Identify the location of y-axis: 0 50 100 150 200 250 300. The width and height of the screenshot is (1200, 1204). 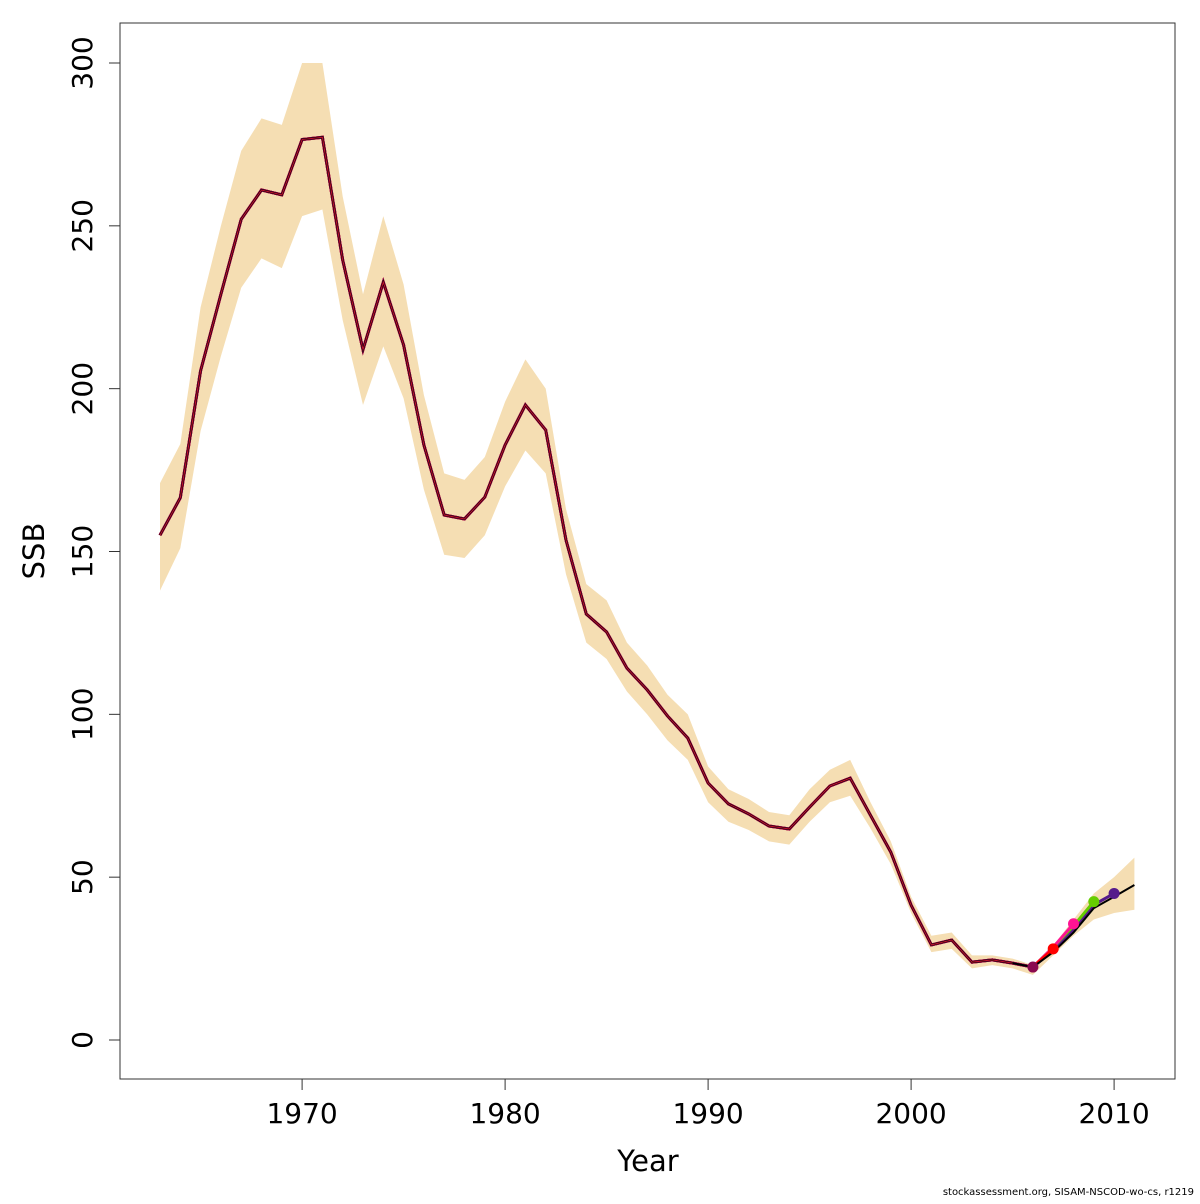
(93, 542).